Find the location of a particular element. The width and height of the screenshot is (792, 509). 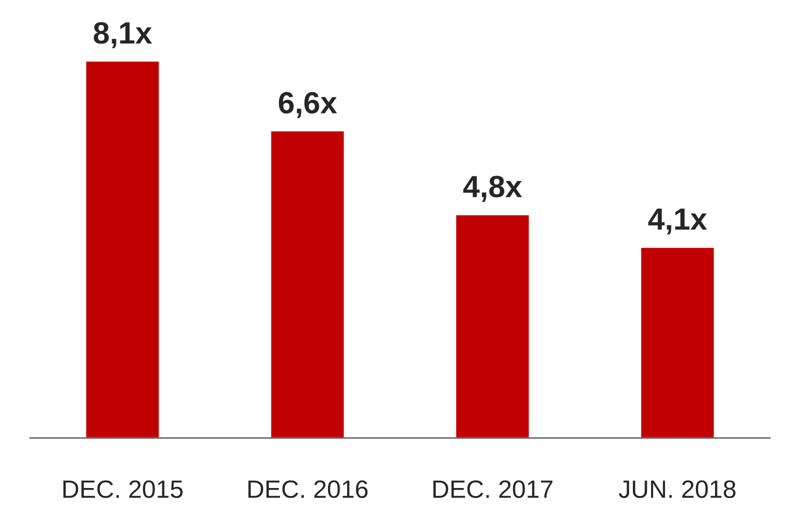

x-tick-label: DEC. 2017 is located at coordinates (492, 489).